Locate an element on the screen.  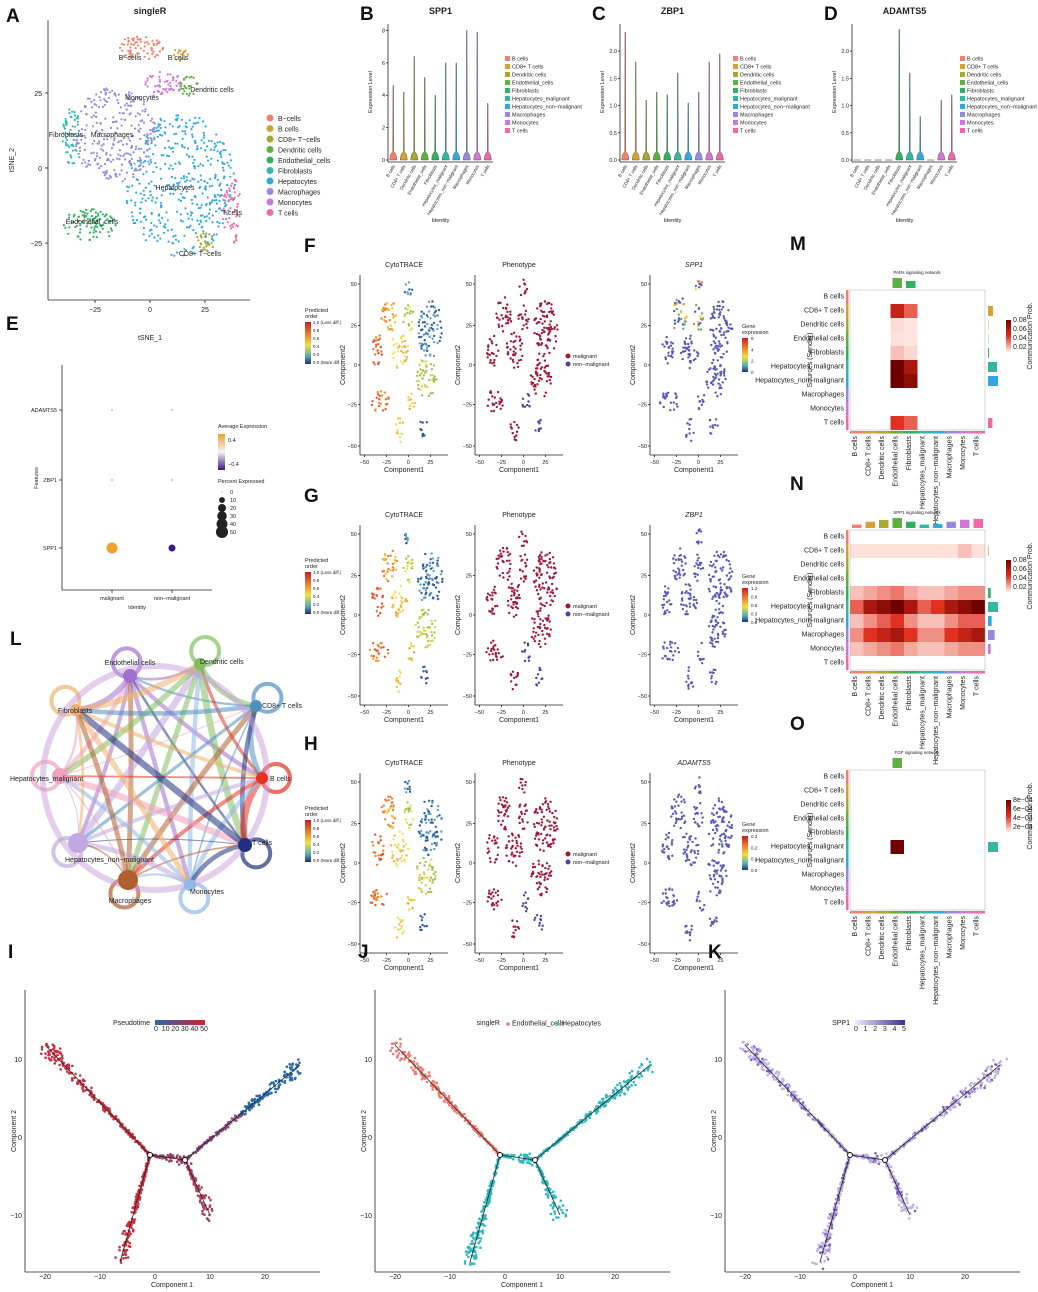
x-tick-label: B cells is located at coordinates (854, 170).